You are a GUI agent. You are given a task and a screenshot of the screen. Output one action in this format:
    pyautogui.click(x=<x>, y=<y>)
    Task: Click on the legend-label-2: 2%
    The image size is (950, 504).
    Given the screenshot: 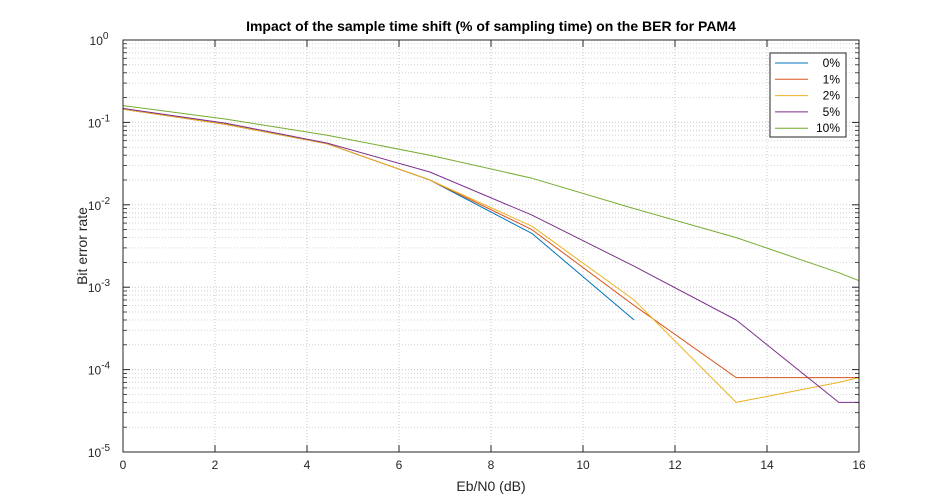 What is the action you would take?
    pyautogui.click(x=832, y=96)
    